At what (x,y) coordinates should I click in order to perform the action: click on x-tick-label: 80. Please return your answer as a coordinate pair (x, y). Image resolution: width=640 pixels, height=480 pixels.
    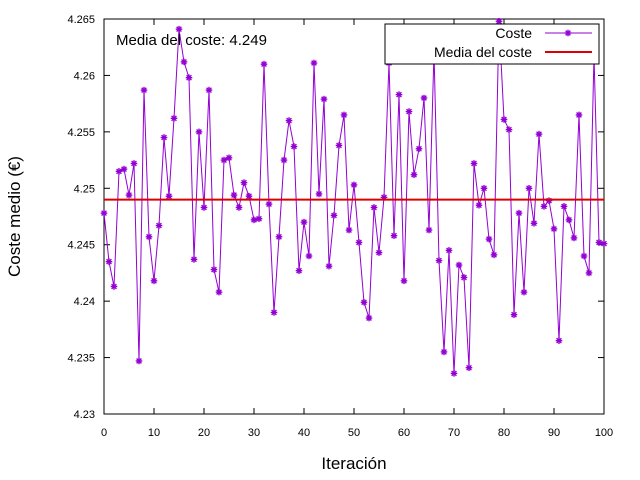
    Looking at the image, I should click on (504, 433).